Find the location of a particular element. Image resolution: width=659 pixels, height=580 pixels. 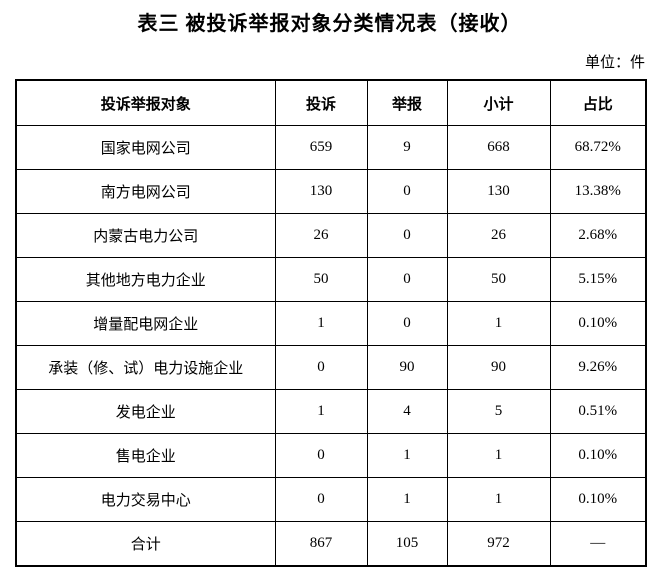

share-cell: 9.26% is located at coordinates (598, 367).